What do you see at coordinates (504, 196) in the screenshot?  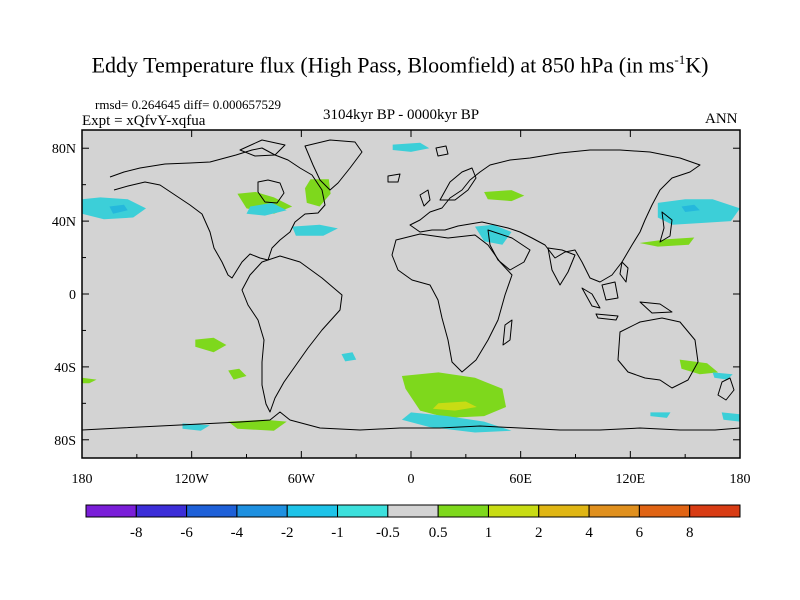 I see `anomaly-central-asia-positive` at bounding box center [504, 196].